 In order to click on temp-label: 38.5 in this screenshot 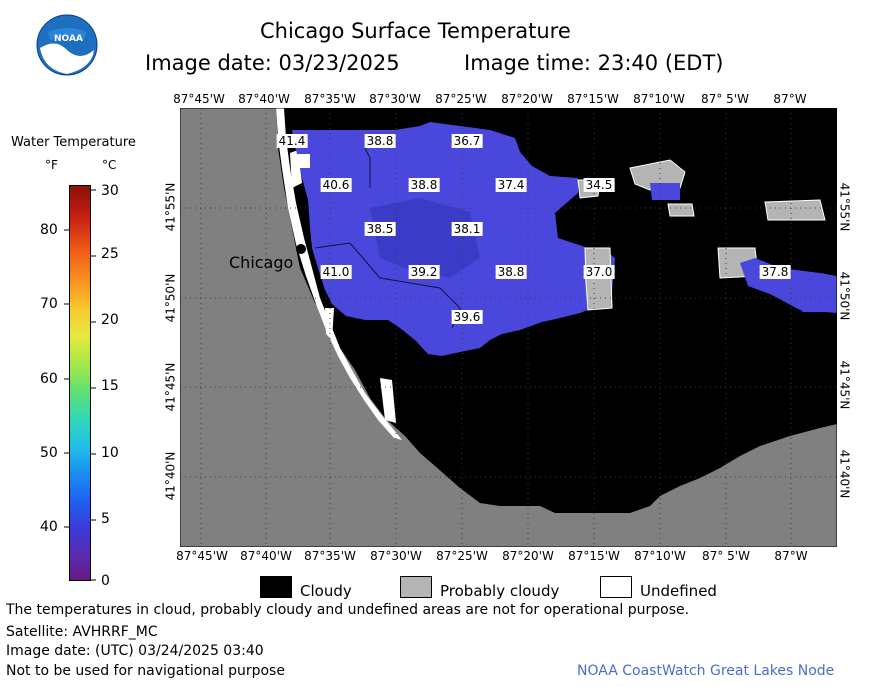, I will do `click(380, 229)`.